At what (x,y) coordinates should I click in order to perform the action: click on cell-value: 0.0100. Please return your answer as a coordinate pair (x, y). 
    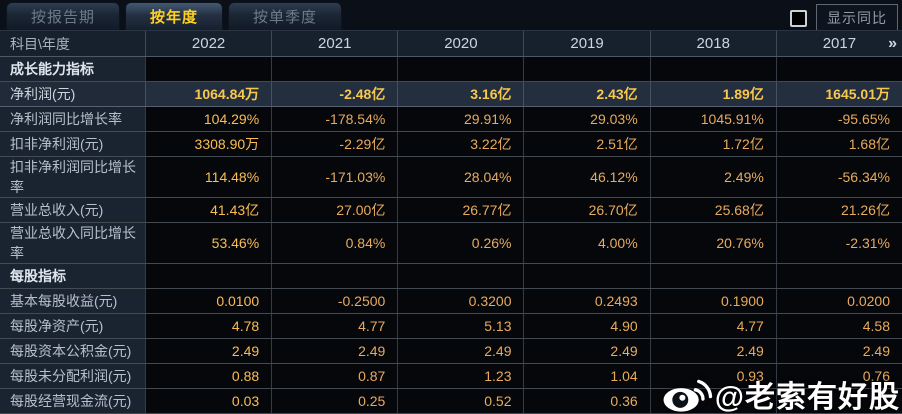
    Looking at the image, I should click on (208, 301).